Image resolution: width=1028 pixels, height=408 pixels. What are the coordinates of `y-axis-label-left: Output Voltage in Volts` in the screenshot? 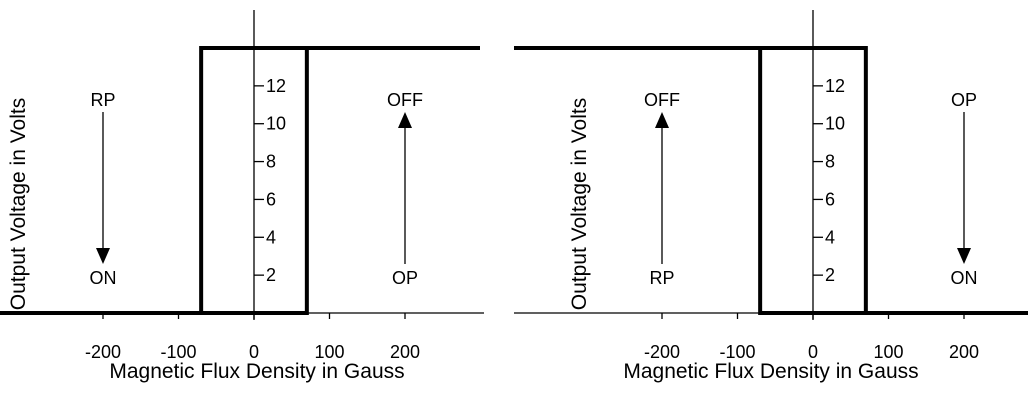 It's located at (18, 204).